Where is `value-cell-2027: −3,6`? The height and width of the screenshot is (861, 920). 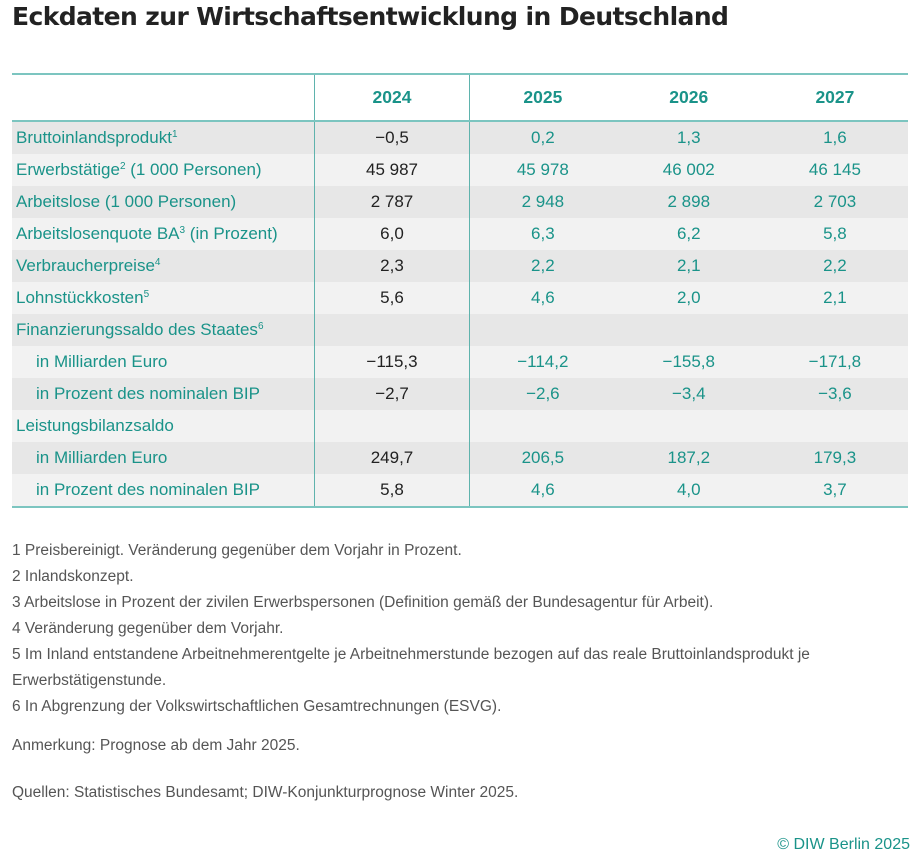 value-cell-2027: −3,6 is located at coordinates (835, 393).